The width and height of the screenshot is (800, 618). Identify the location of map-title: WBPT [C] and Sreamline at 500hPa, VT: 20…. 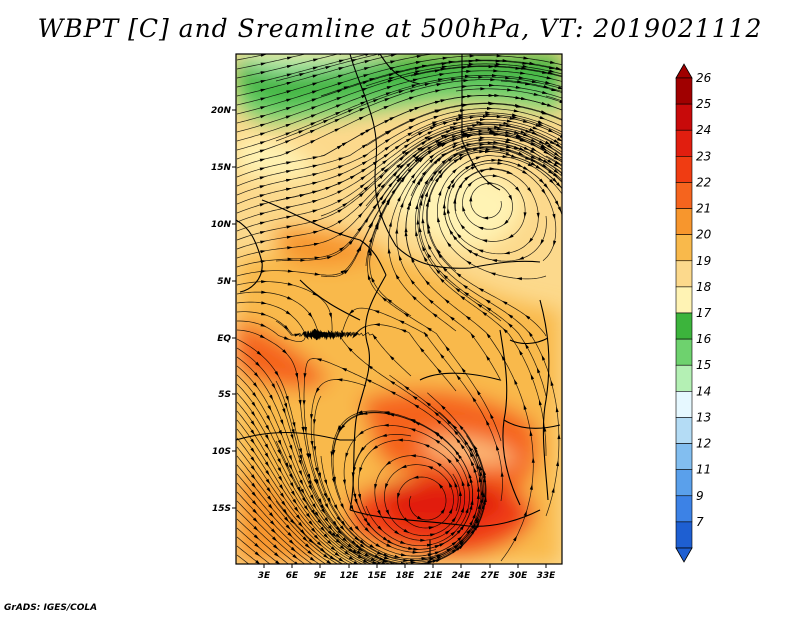
(400, 28).